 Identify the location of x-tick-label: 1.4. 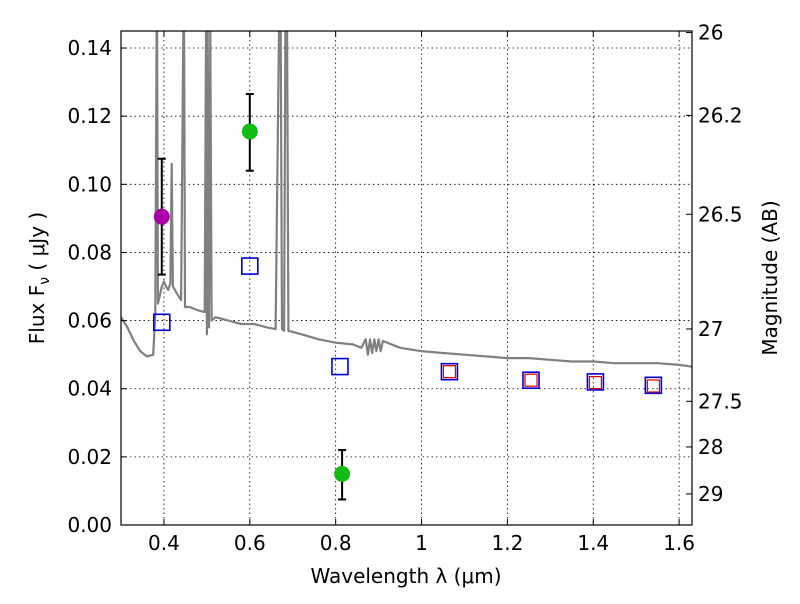
(593, 543).